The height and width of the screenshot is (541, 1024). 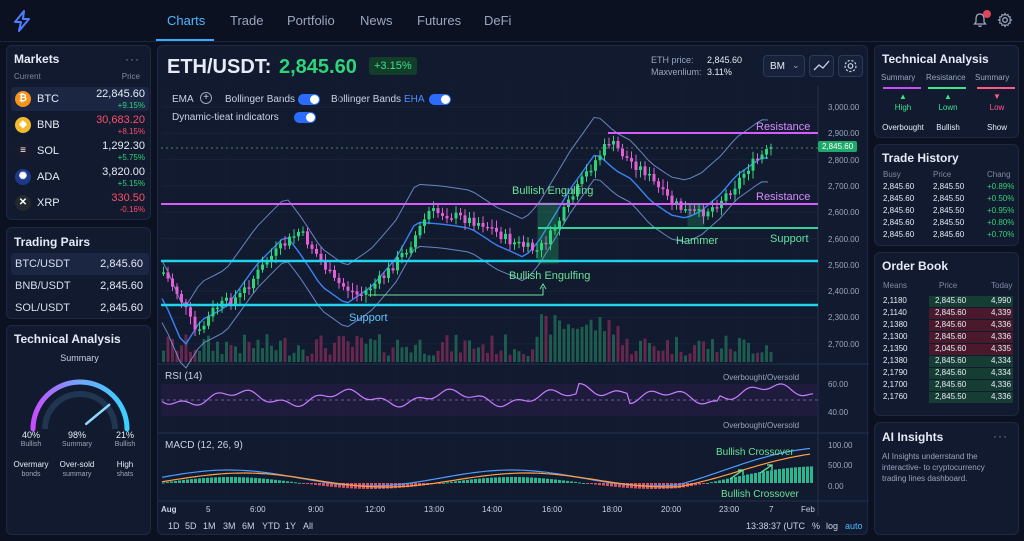 What do you see at coordinates (54, 308) in the screenshot?
I see `pair-quote: /USDT` at bounding box center [54, 308].